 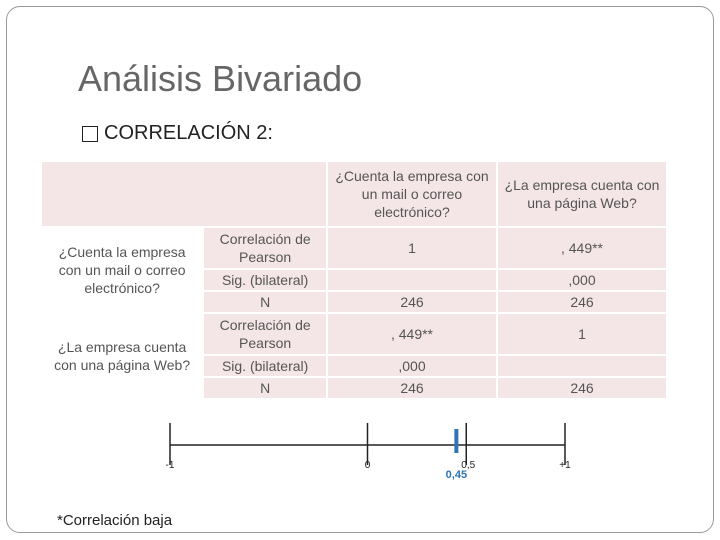 I want to click on tick-label: 0, so click(x=368, y=465).